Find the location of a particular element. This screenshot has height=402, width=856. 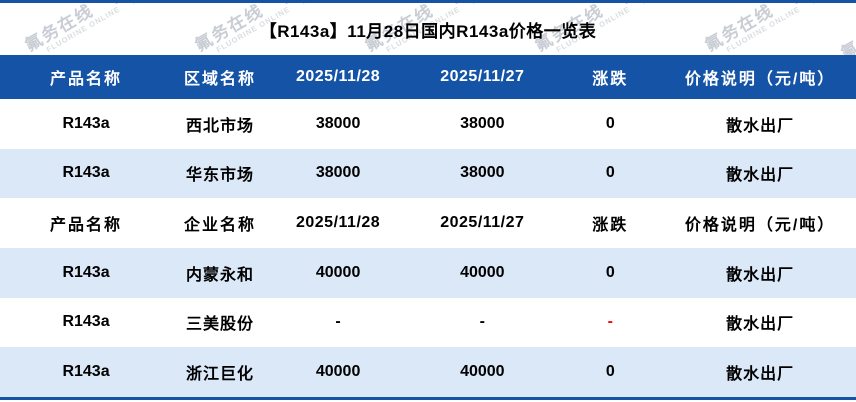

subheader-date-previous: 2025/11/27 is located at coordinates (482, 223).